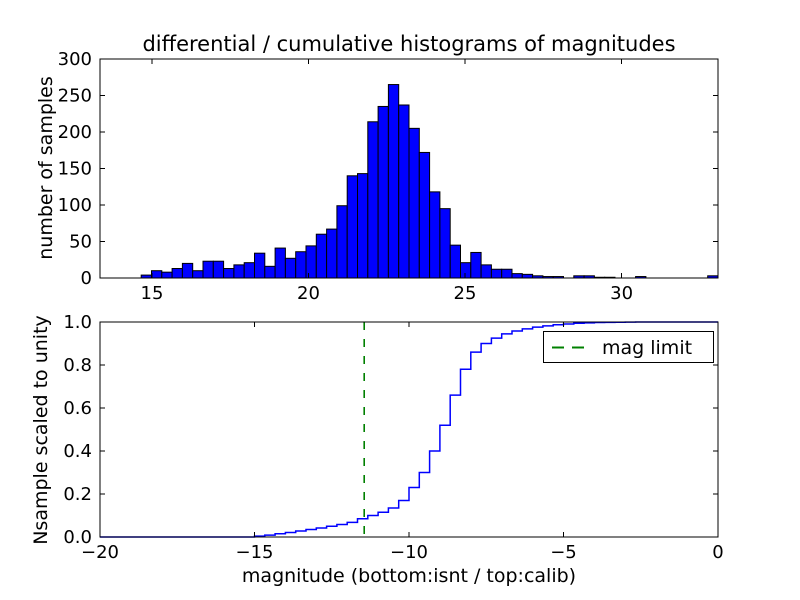  I want to click on top-ytick-label: 0, so click(86, 278).